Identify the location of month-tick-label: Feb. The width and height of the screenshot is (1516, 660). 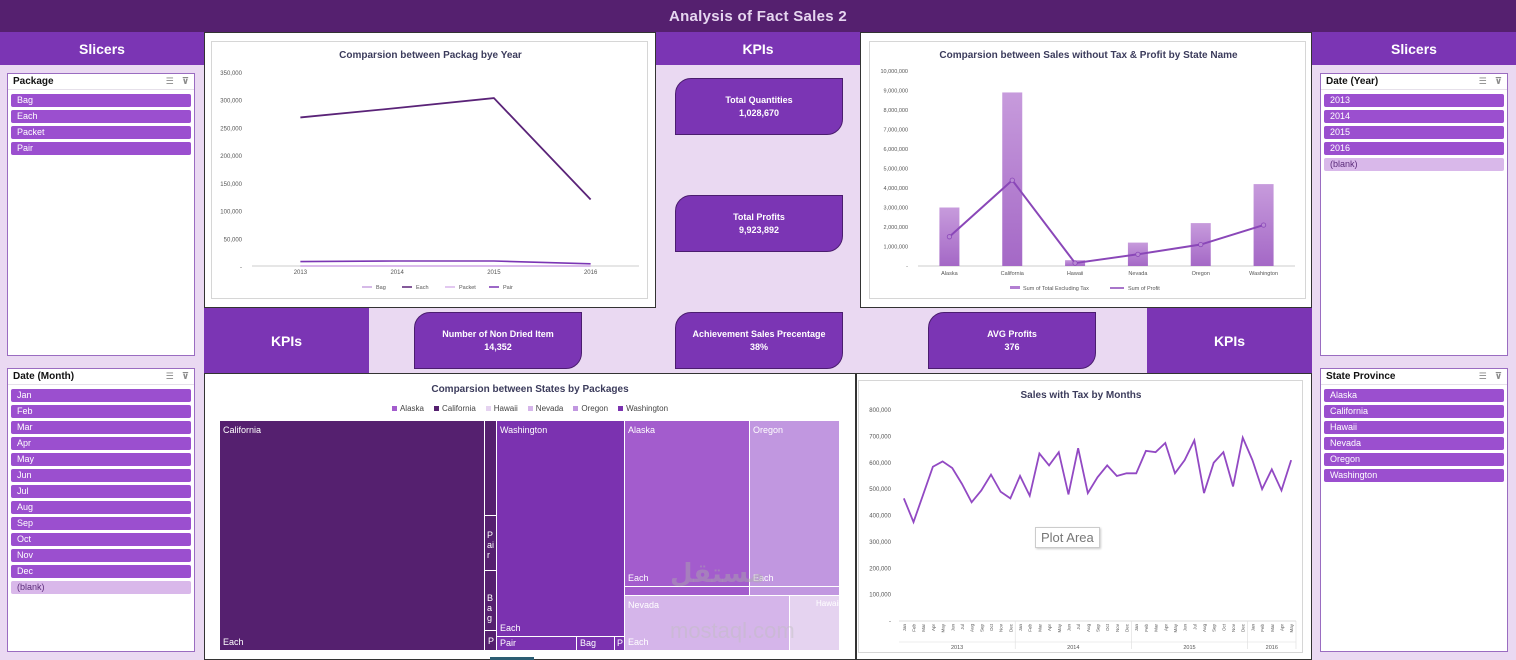
(914, 628).